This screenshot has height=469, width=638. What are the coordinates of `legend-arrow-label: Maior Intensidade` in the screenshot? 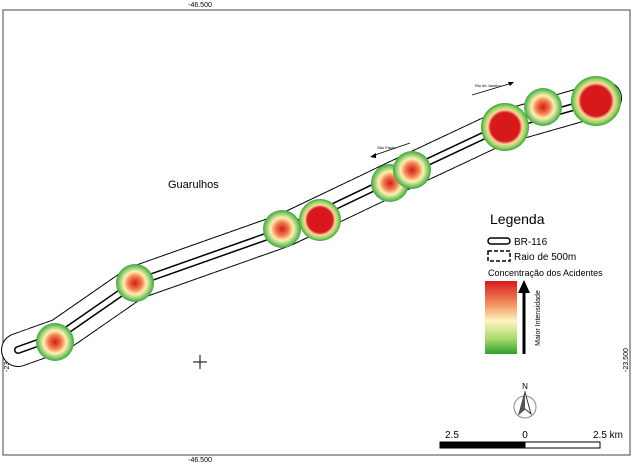 It's located at (538, 318).